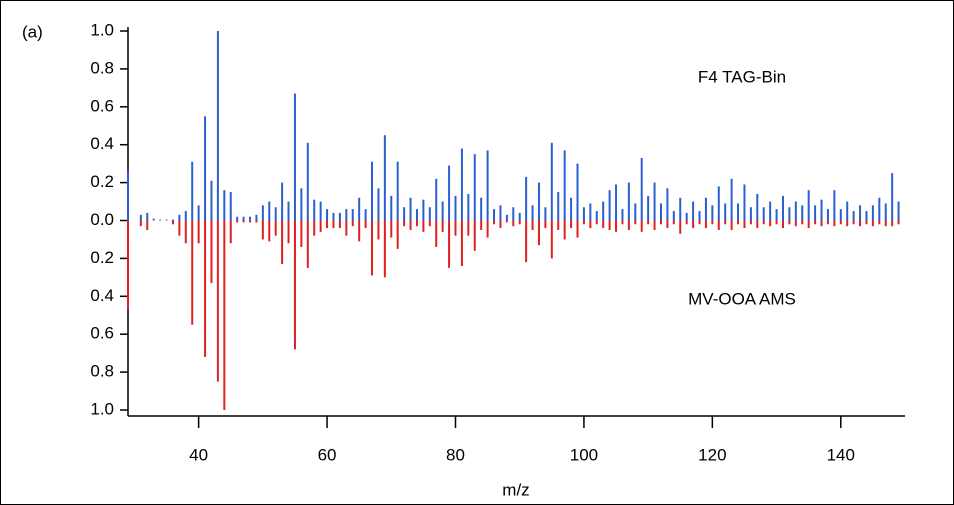 The height and width of the screenshot is (505, 954). What do you see at coordinates (742, 298) in the screenshot?
I see `series-label: MV-OOA AMS` at bounding box center [742, 298].